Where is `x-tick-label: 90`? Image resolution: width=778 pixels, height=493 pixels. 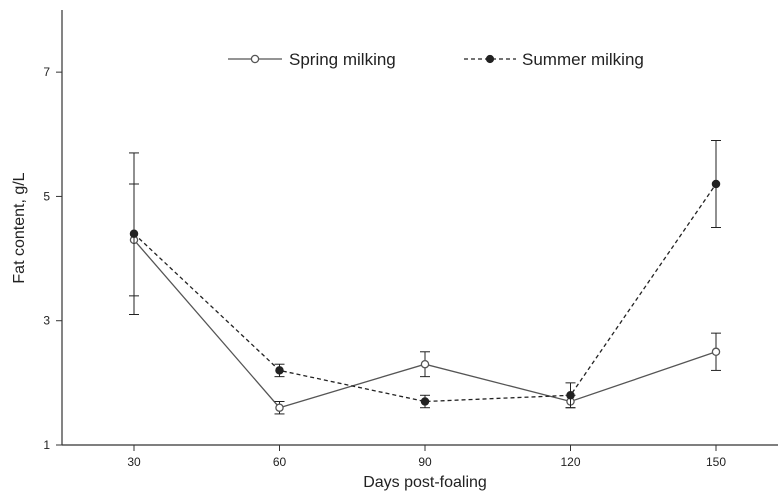
x-tick-label: 90 is located at coordinates (425, 462).